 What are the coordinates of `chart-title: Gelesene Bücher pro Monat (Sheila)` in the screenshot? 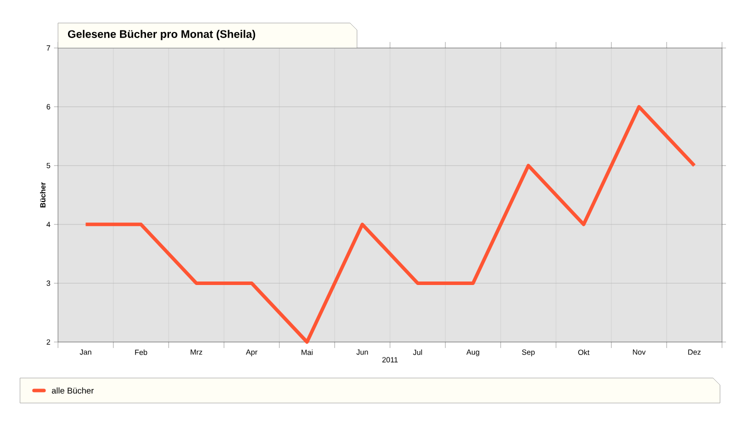 It's located at (162, 35).